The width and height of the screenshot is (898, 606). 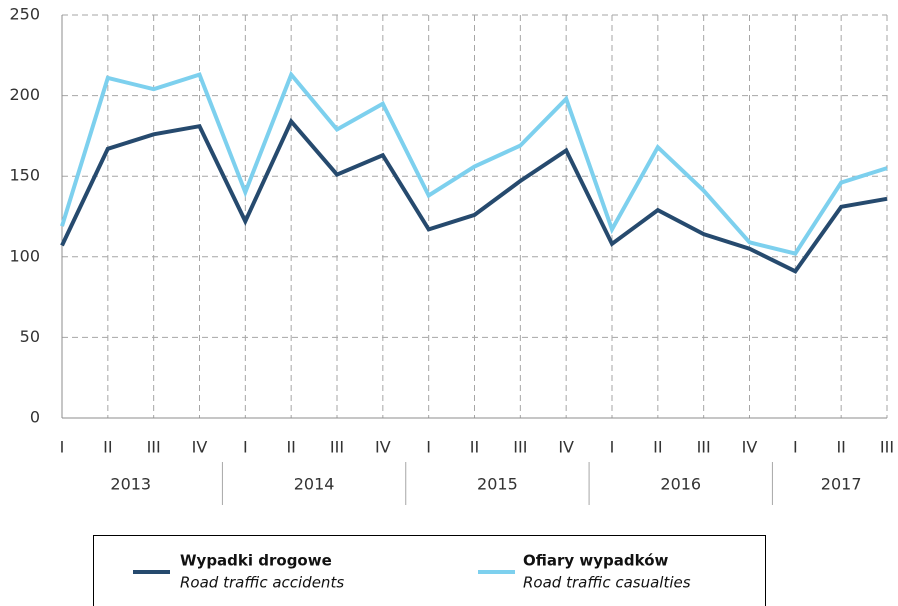 What do you see at coordinates (497, 484) in the screenshot?
I see `year-label: 2015` at bounding box center [497, 484].